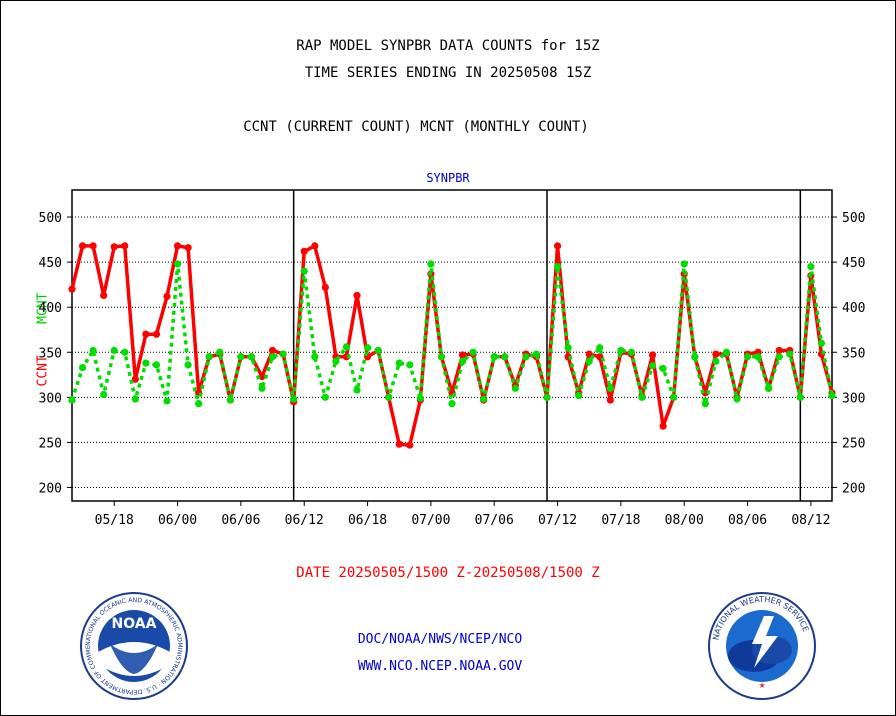 The width and height of the screenshot is (896, 716). I want to click on x-tick-label: 07/00, so click(430, 520).